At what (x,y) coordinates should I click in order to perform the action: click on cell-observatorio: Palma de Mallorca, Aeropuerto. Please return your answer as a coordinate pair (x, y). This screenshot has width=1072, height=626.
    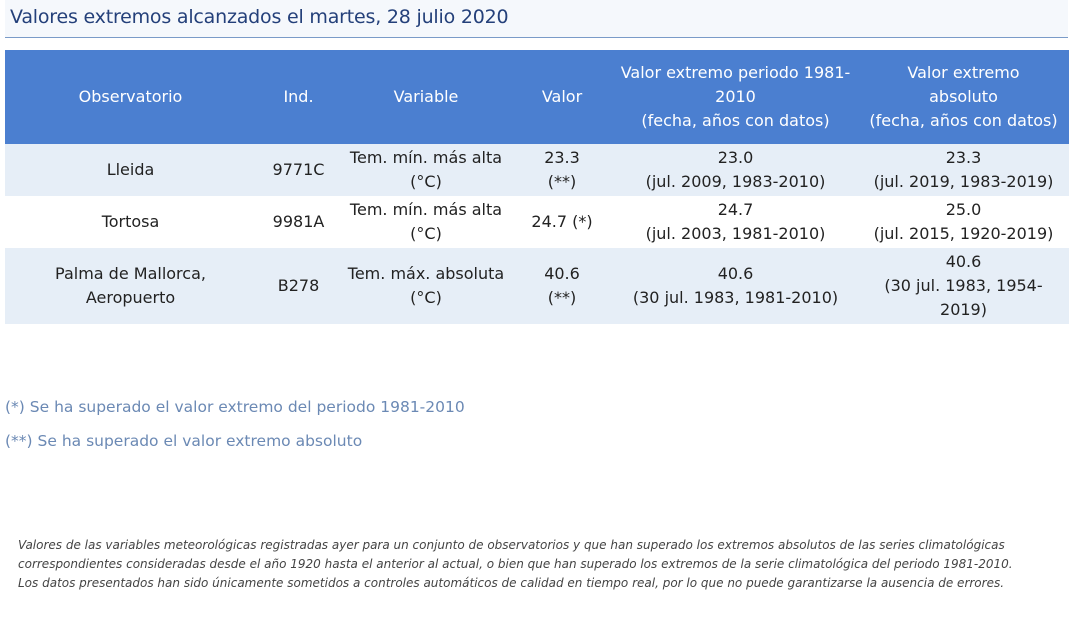
    Looking at the image, I should click on (130, 286).